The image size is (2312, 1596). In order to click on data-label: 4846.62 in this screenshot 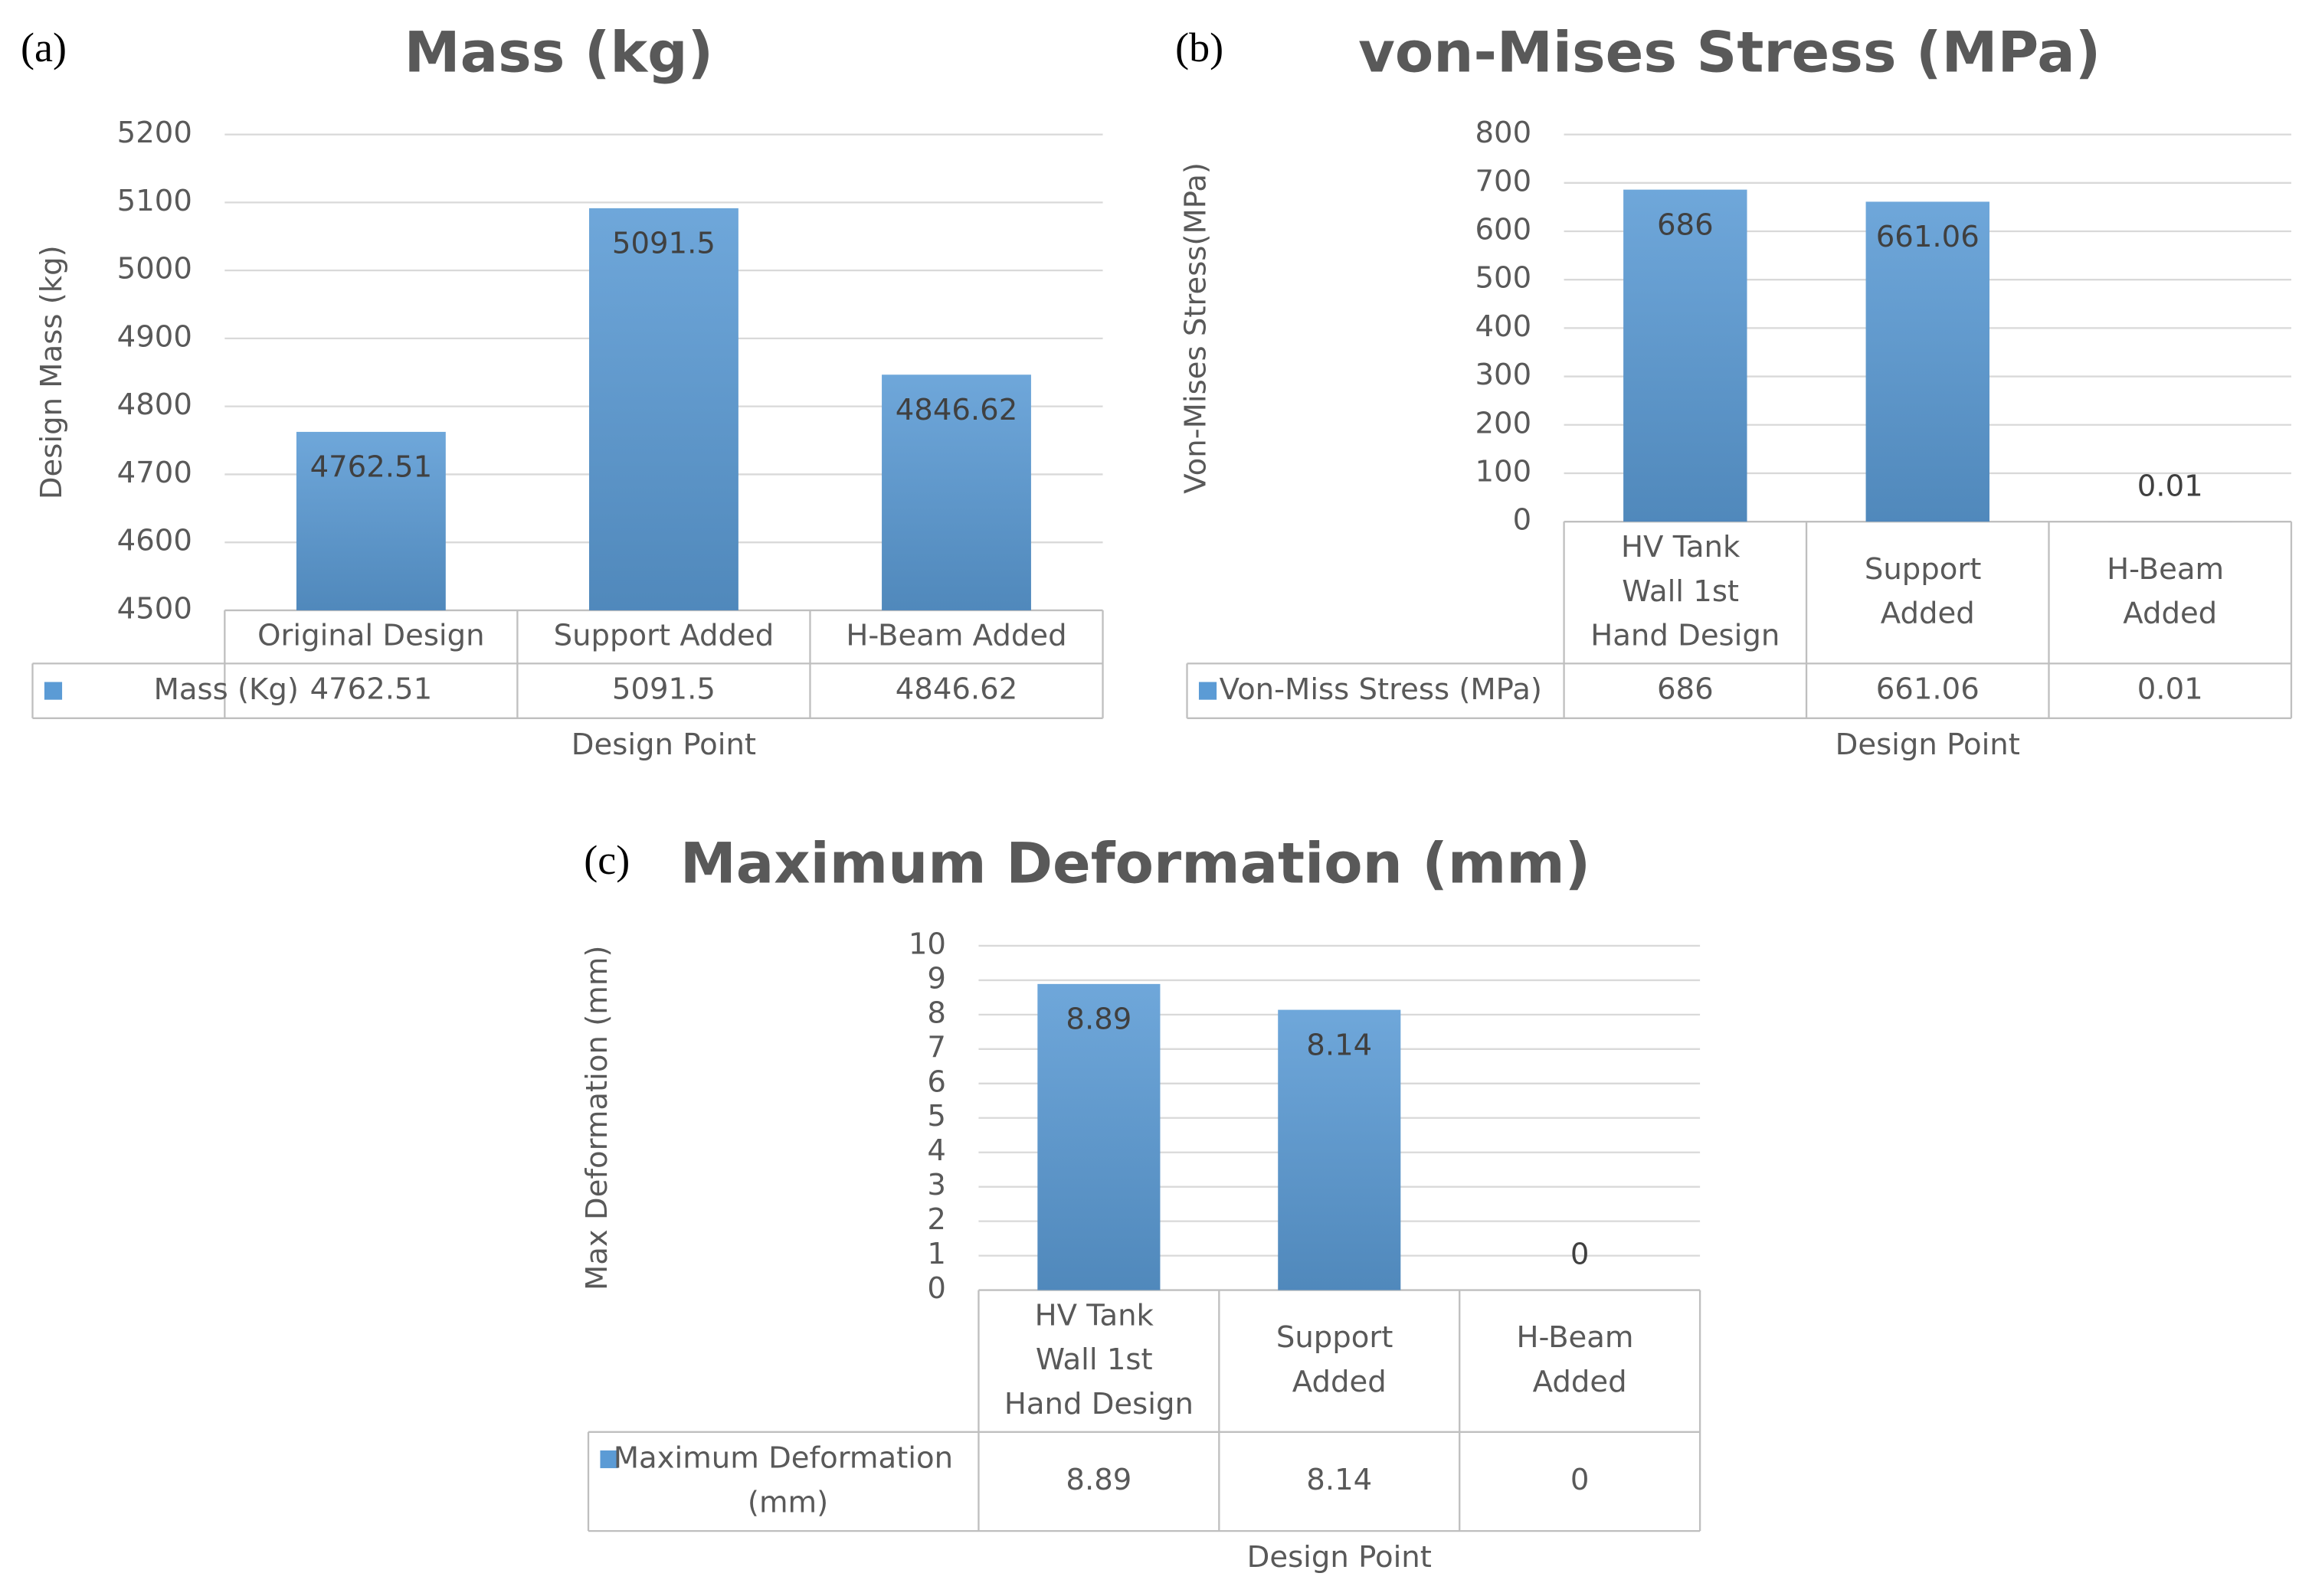, I will do `click(957, 410)`.